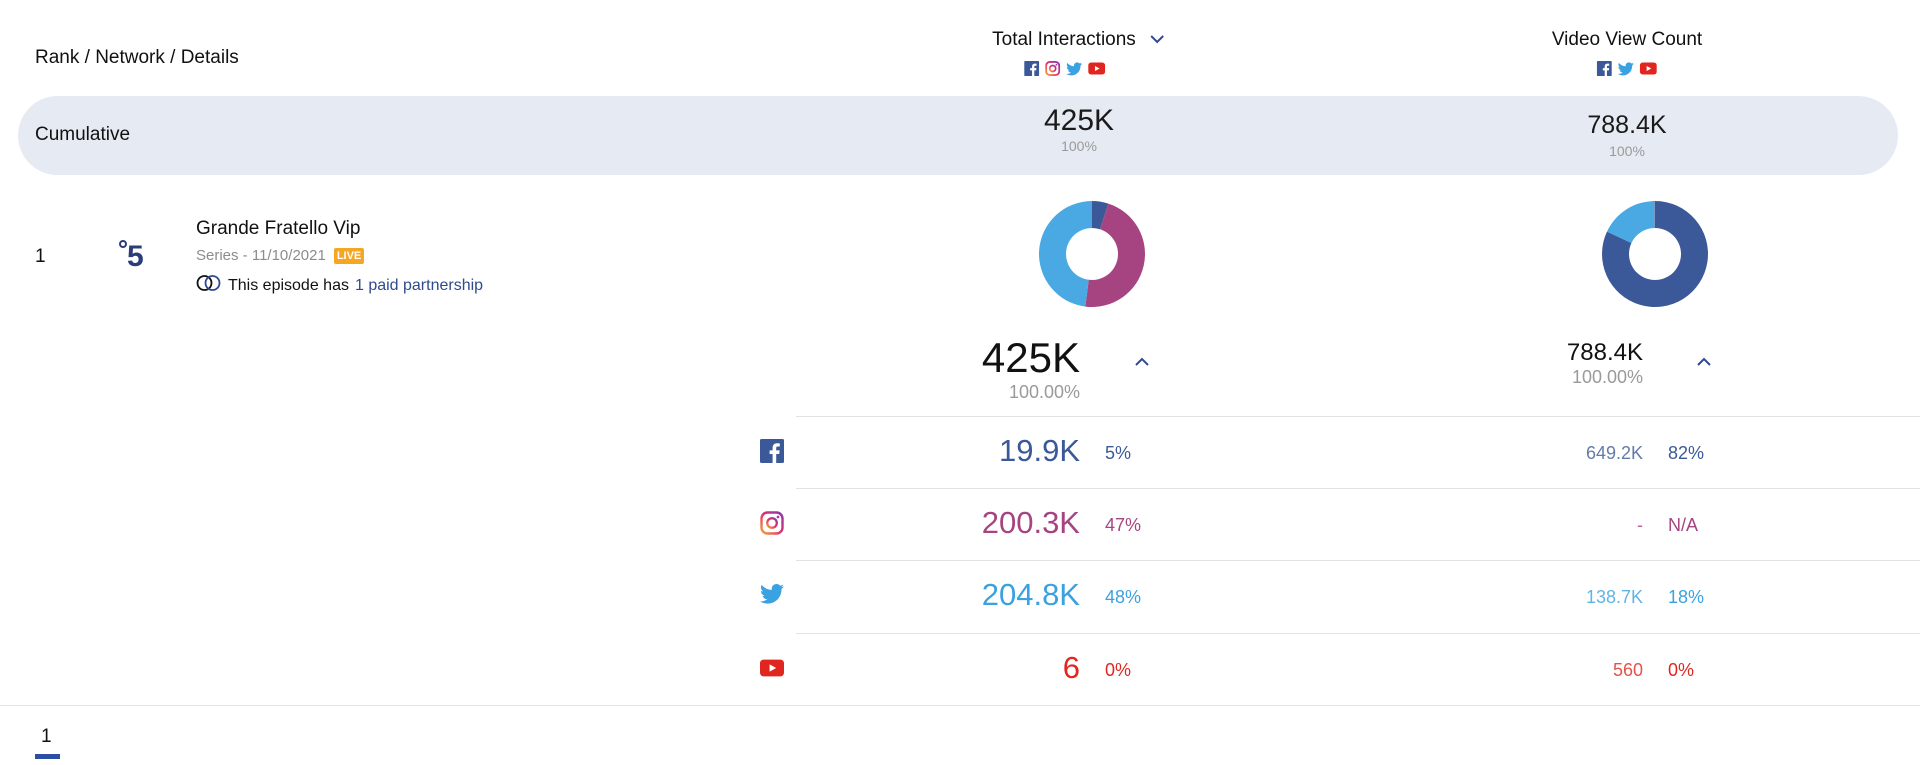 This screenshot has height=765, width=1920. I want to click on facebook-views-pct: 82%, so click(1686, 453).